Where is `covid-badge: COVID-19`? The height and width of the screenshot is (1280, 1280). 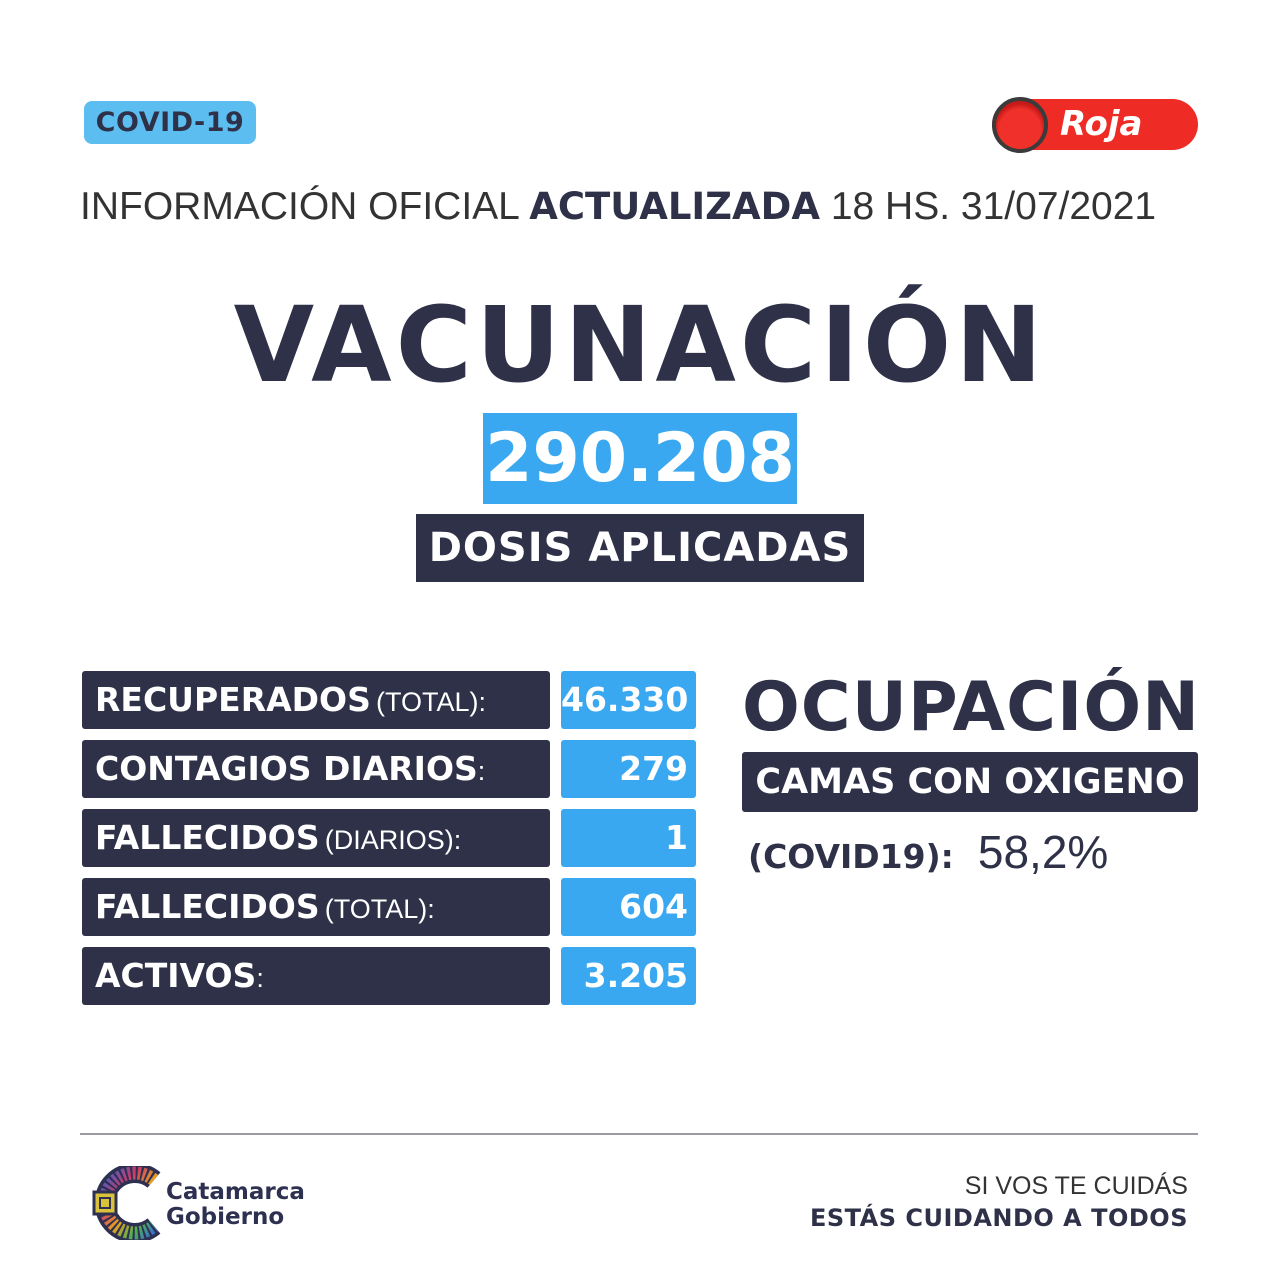
covid-badge: COVID-19 is located at coordinates (170, 122).